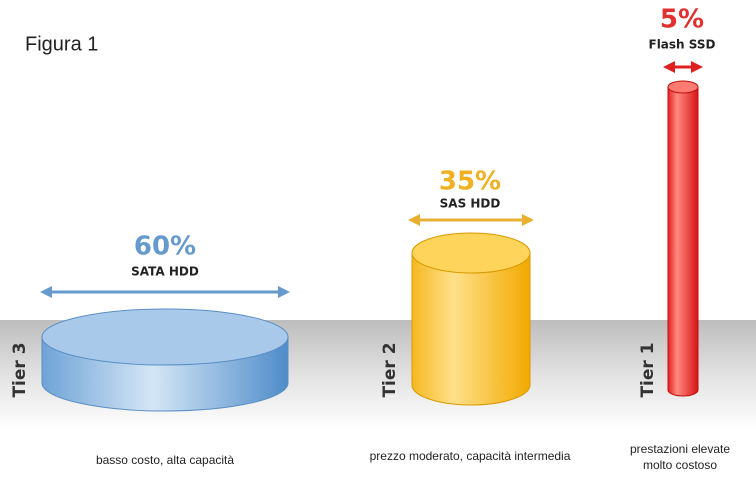 The width and height of the screenshot is (756, 479). I want to click on description: molto costoso, so click(680, 465).